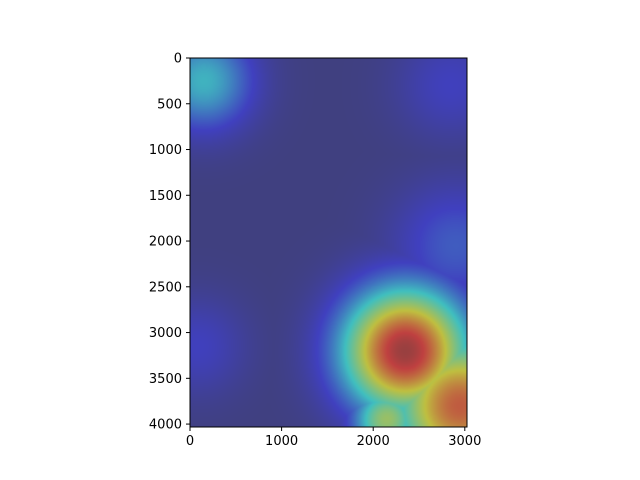 The height and width of the screenshot is (480, 640). What do you see at coordinates (178, 59) in the screenshot?
I see `y-tick-label: 0` at bounding box center [178, 59].